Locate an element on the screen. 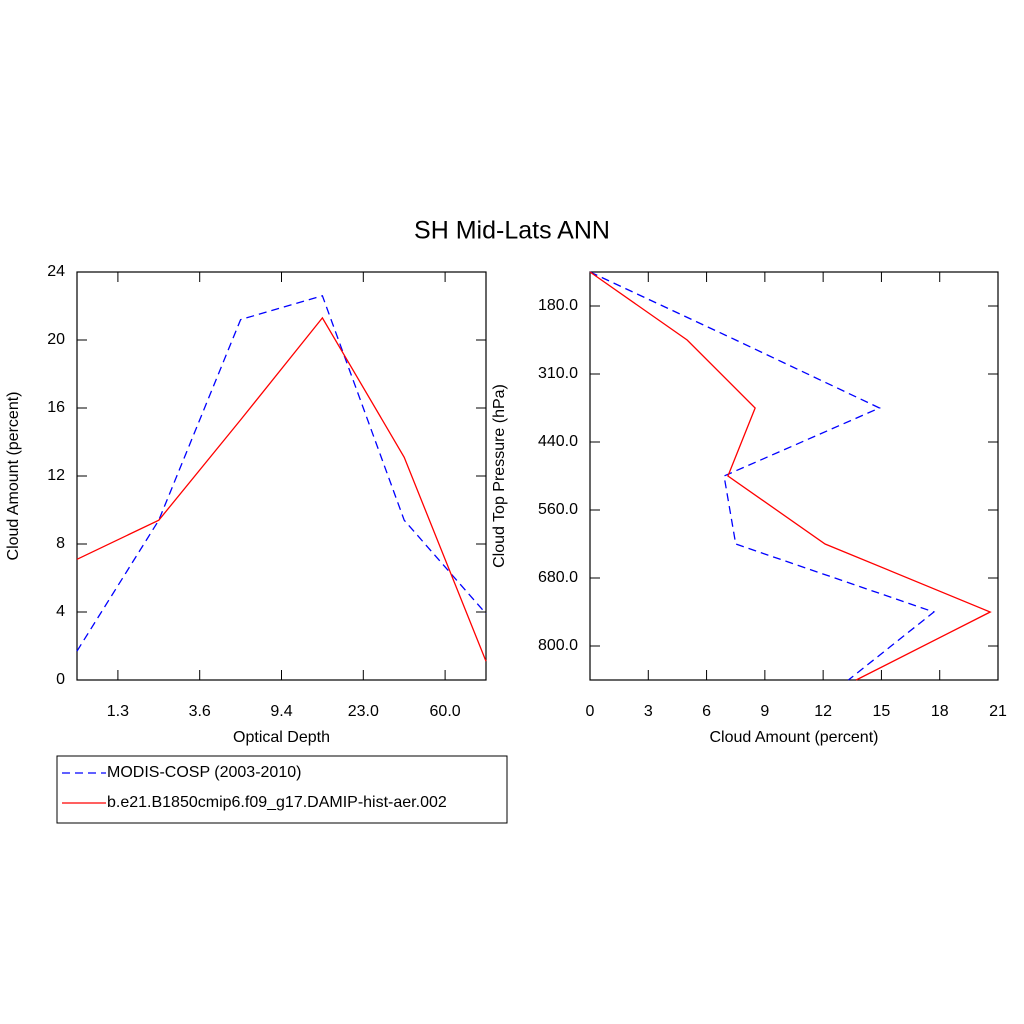  y-tick-label: 310.0 is located at coordinates (558, 373).